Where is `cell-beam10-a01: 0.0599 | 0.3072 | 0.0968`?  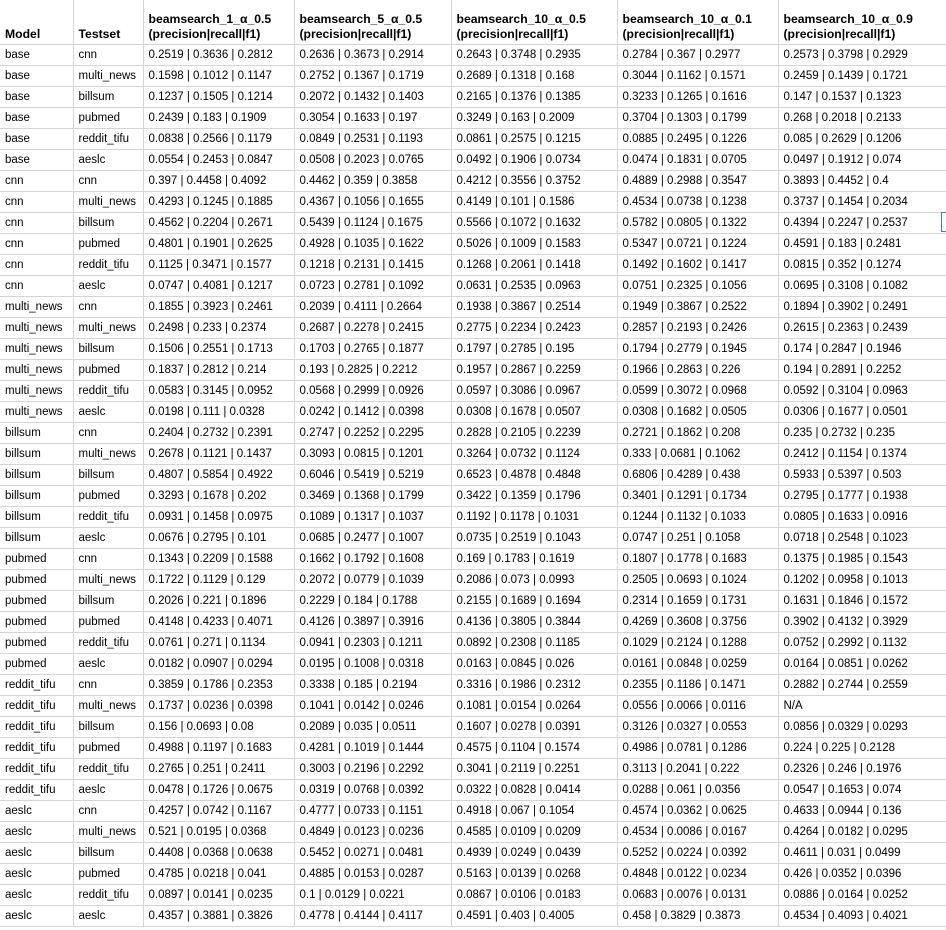
cell-beam10-a01: 0.0599 | 0.3072 | 0.0968 is located at coordinates (698, 391).